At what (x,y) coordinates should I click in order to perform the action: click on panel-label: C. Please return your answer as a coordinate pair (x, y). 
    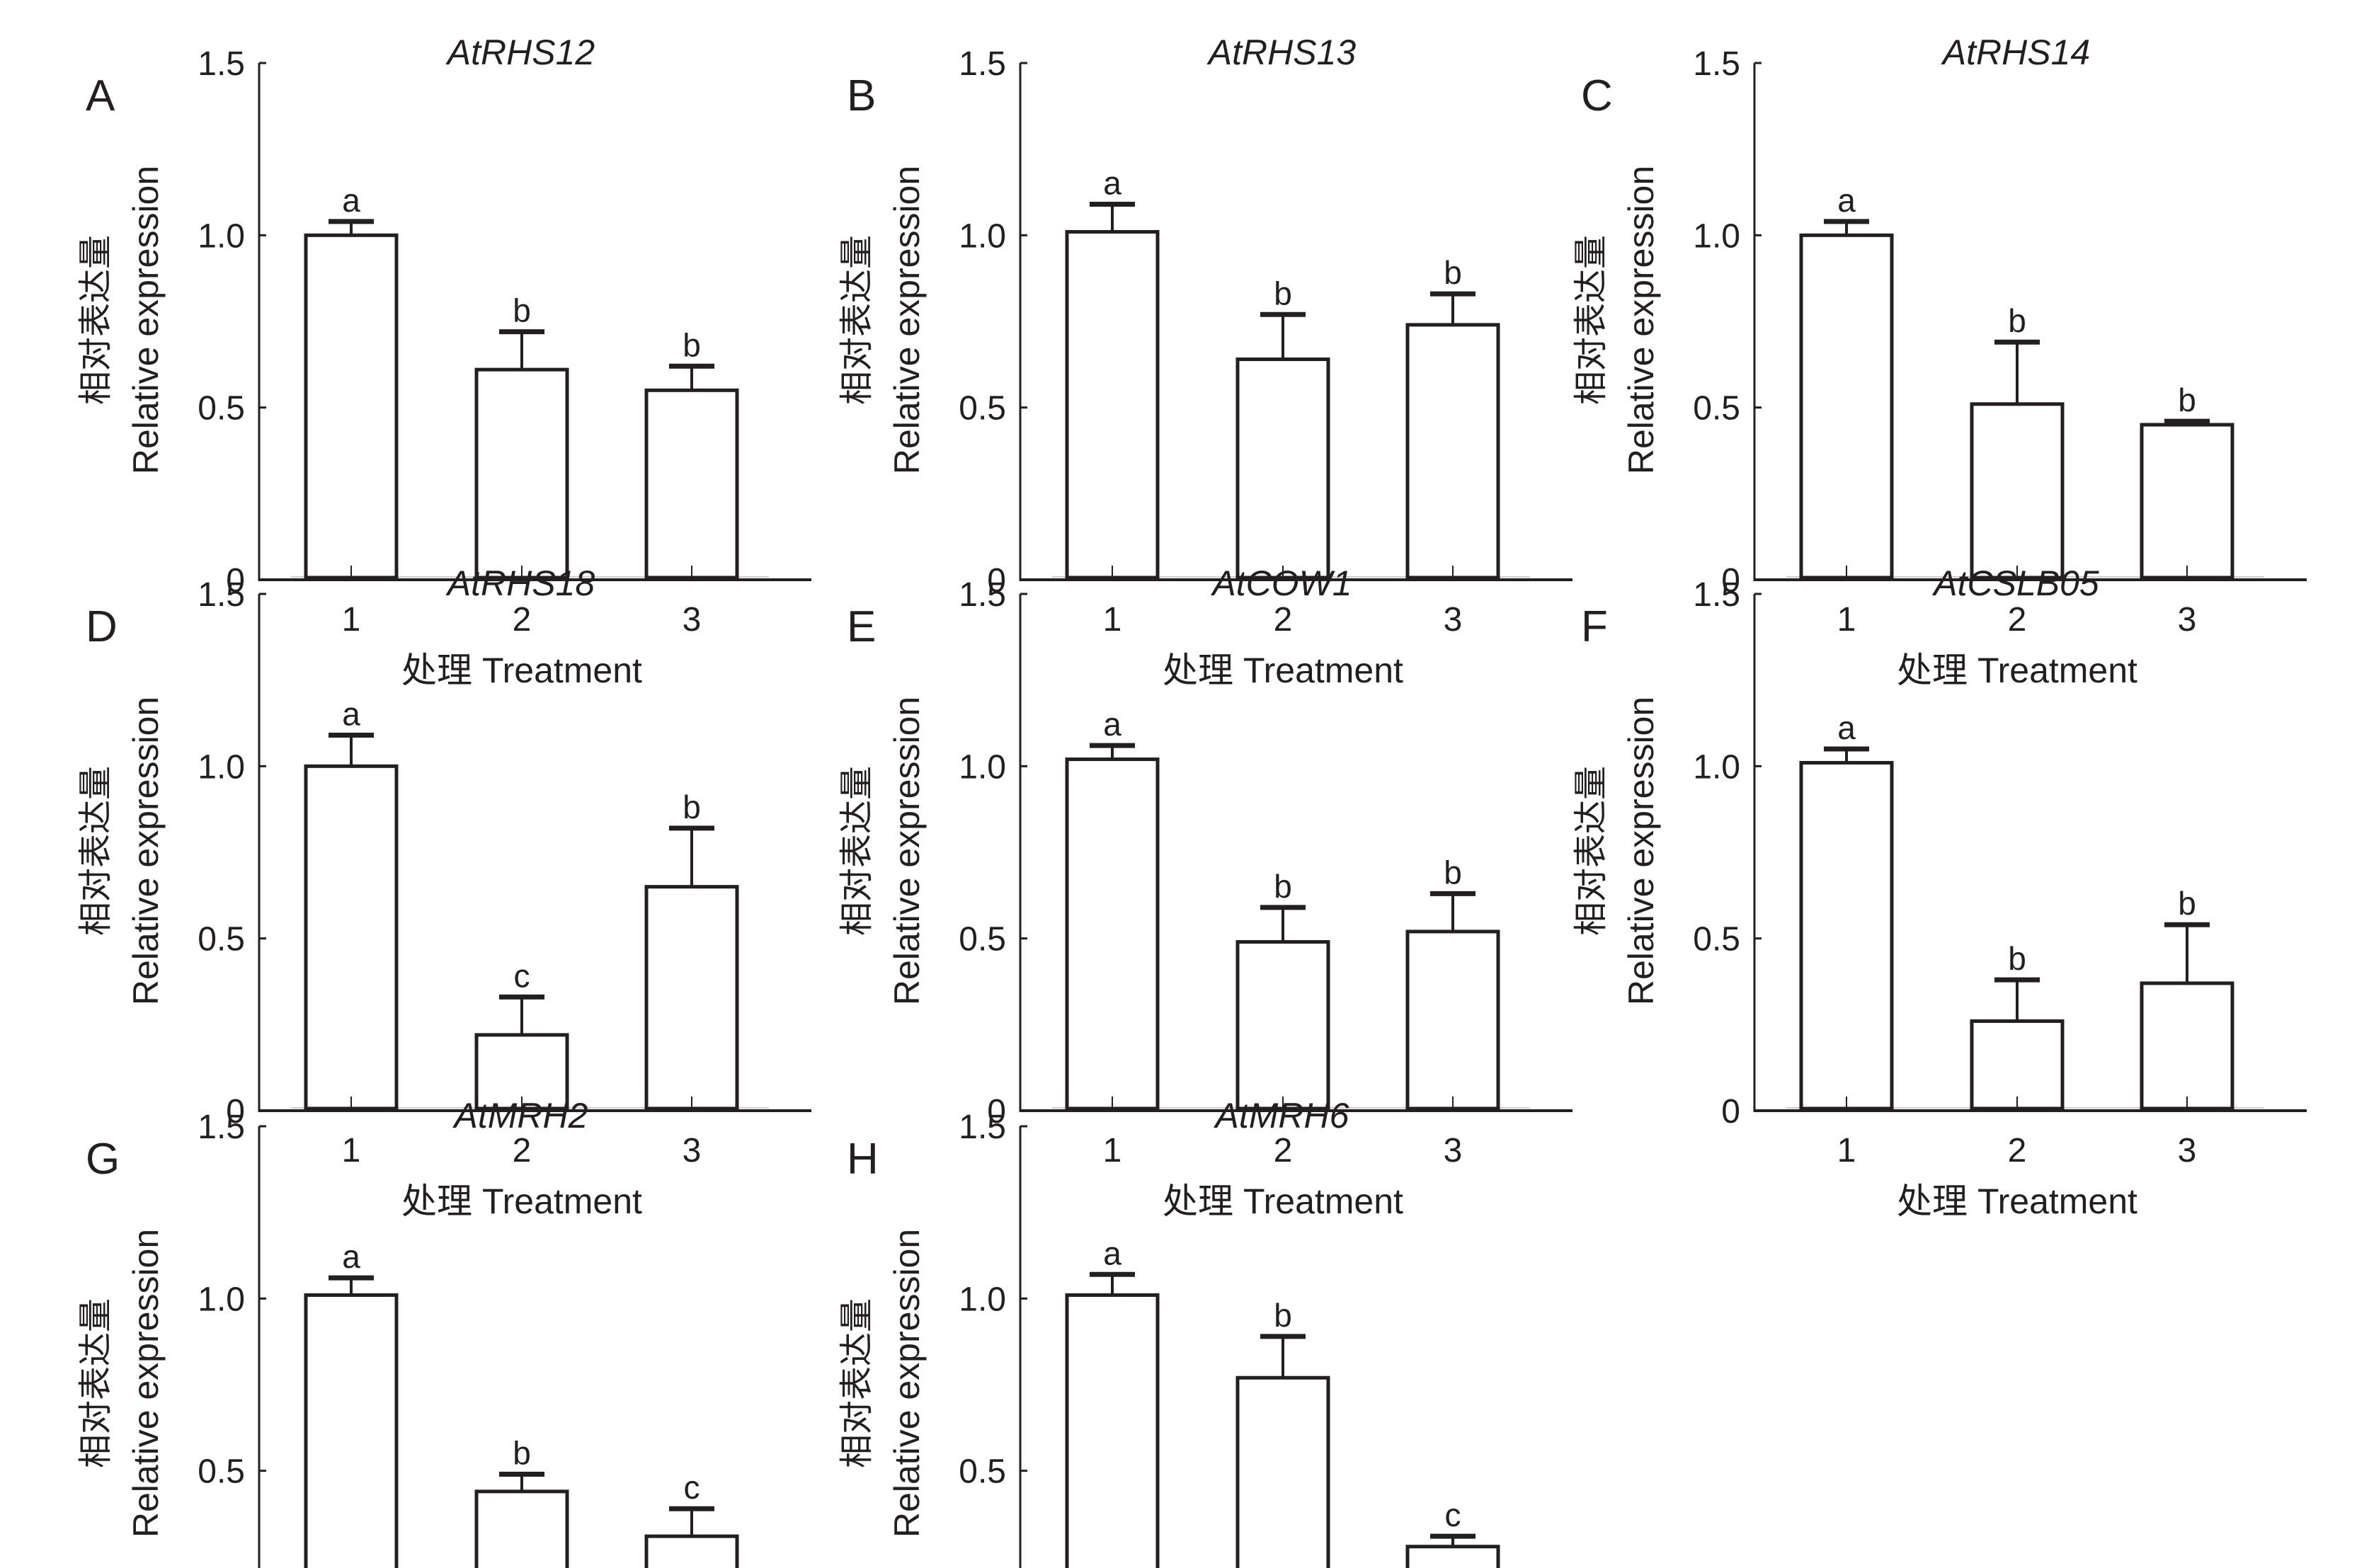
    Looking at the image, I should click on (1597, 95).